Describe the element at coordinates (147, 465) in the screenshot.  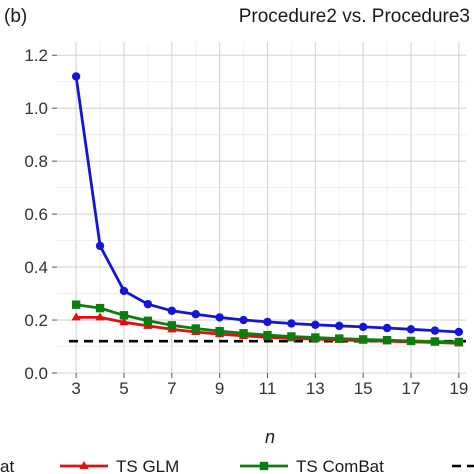
I see `legend-label: TS GLM` at that location.